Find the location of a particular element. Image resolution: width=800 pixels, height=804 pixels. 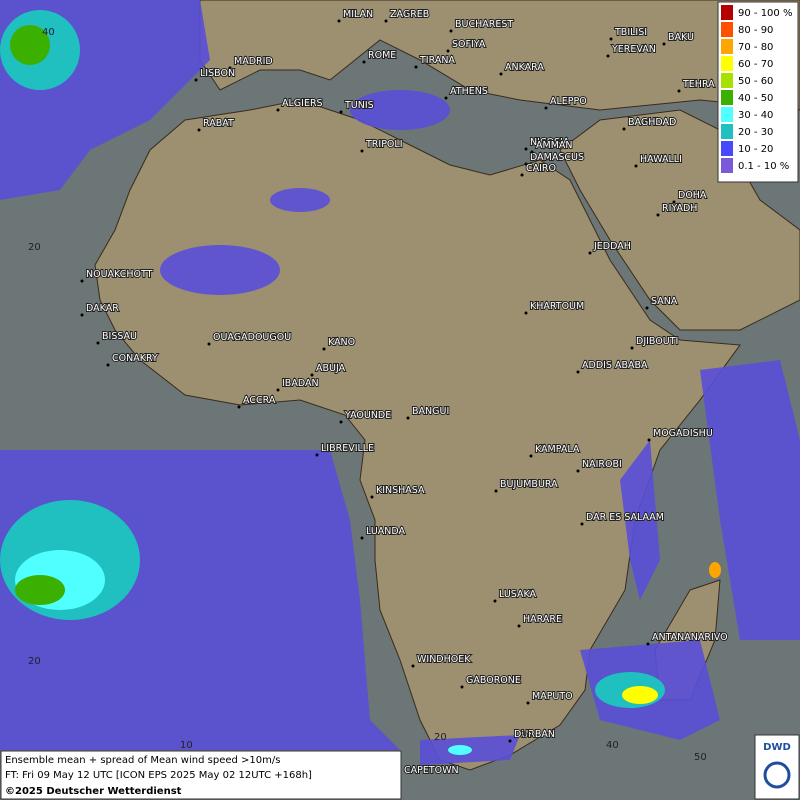

city-label: ACCRA is located at coordinates (259, 400).